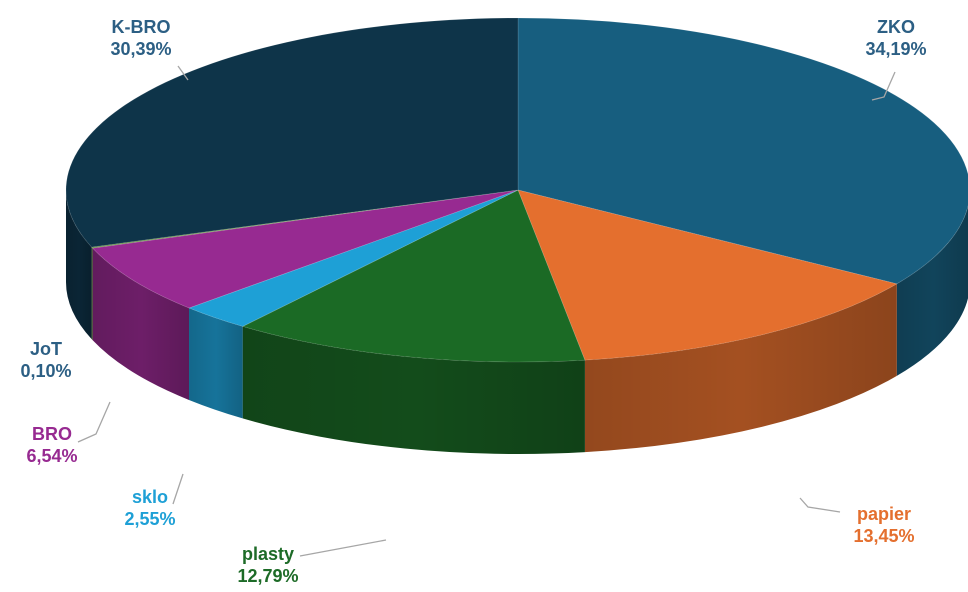 The image size is (968, 592). I want to click on leader-line-k-bro, so click(183, 73).